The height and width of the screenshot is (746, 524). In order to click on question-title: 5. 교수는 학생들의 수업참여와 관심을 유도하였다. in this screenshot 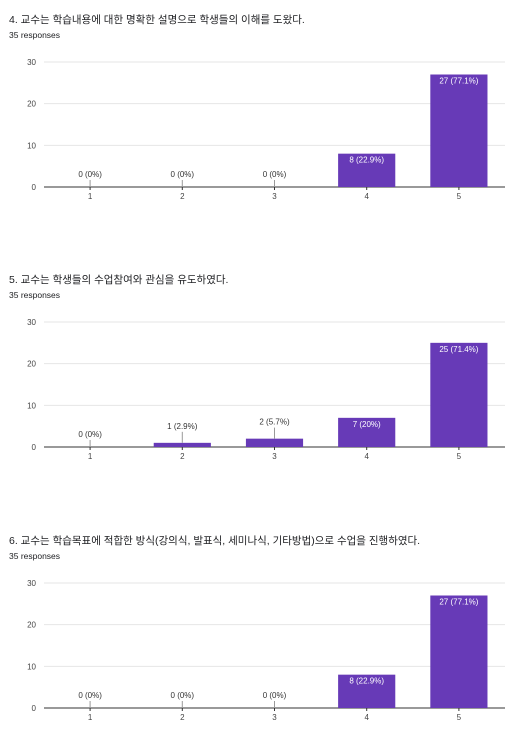, I will do `click(119, 280)`.